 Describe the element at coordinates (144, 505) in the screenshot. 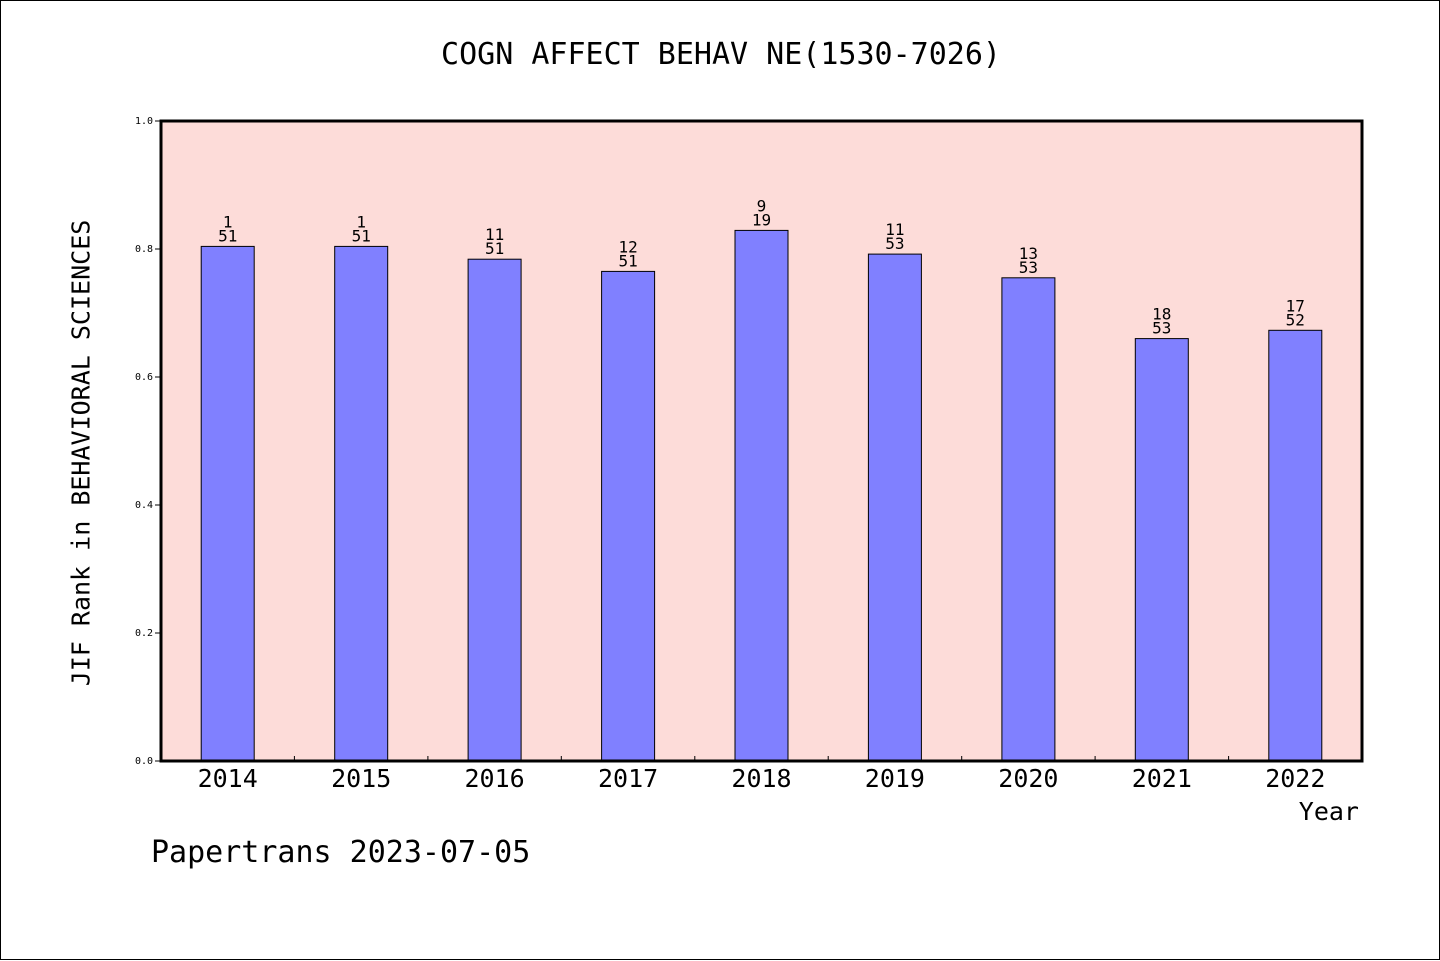

I see `y-tick-label: 0.4` at that location.